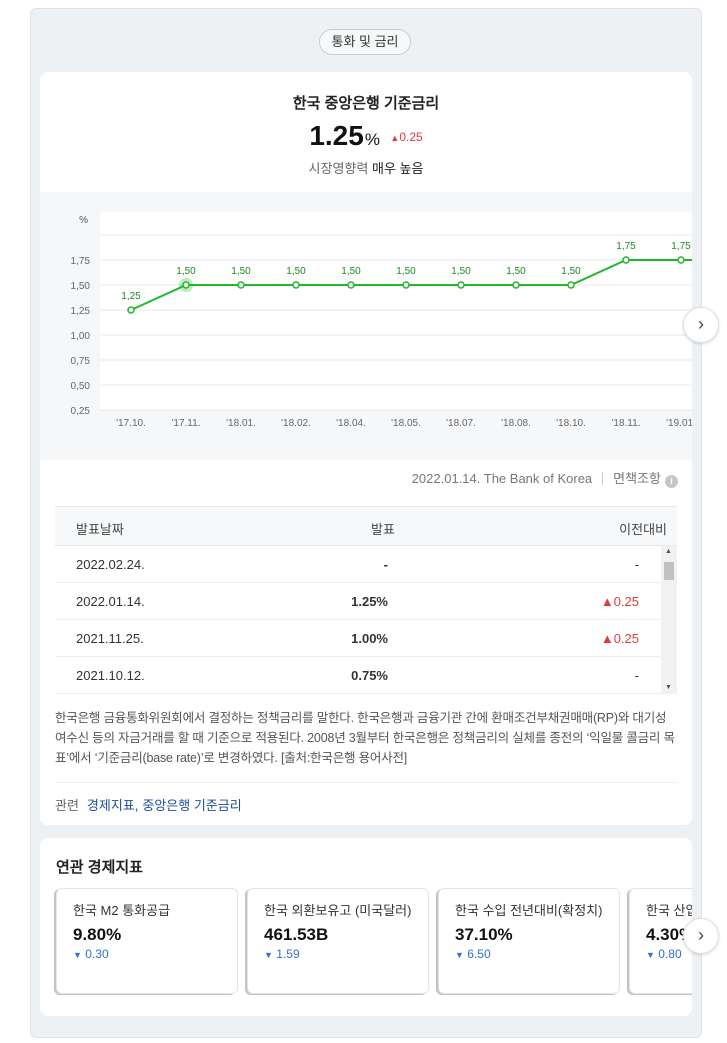 The height and width of the screenshot is (1043, 727). What do you see at coordinates (669, 934) in the screenshot?
I see `indicator-value: 4.30%` at bounding box center [669, 934].